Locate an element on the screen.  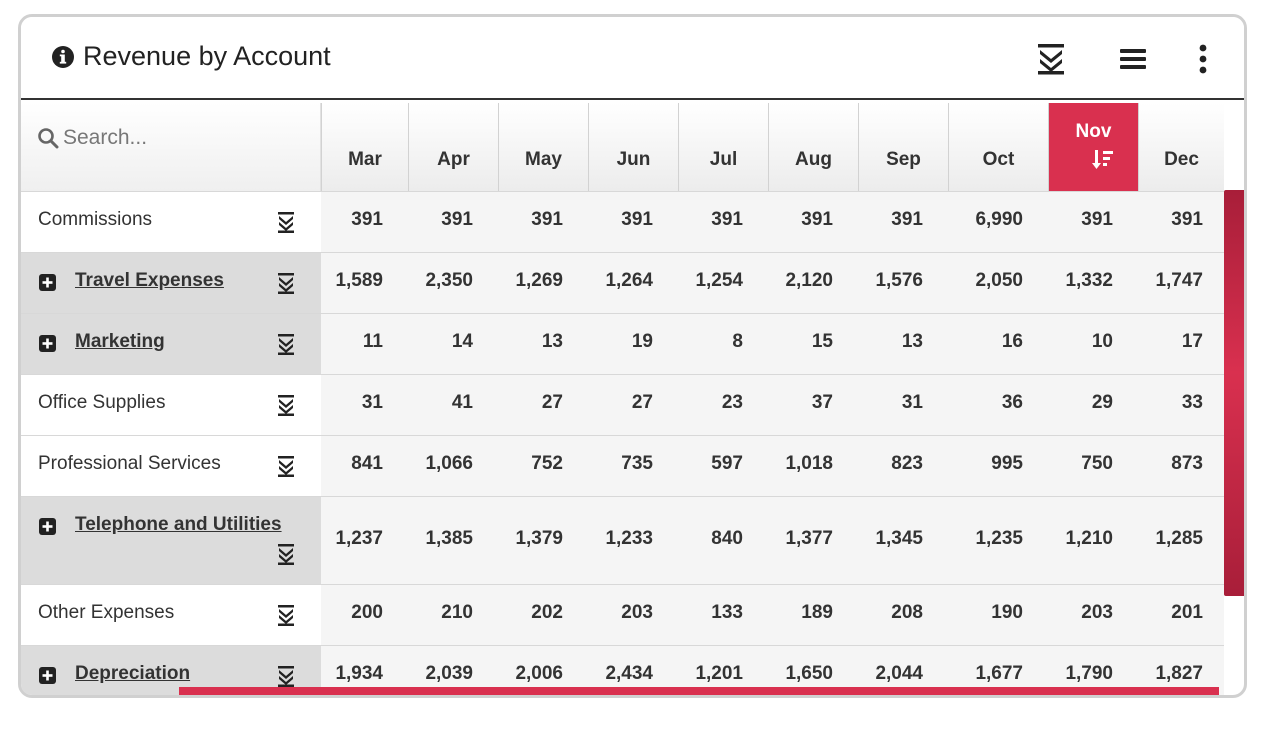
table-cell-apr: 41 is located at coordinates (462, 402).